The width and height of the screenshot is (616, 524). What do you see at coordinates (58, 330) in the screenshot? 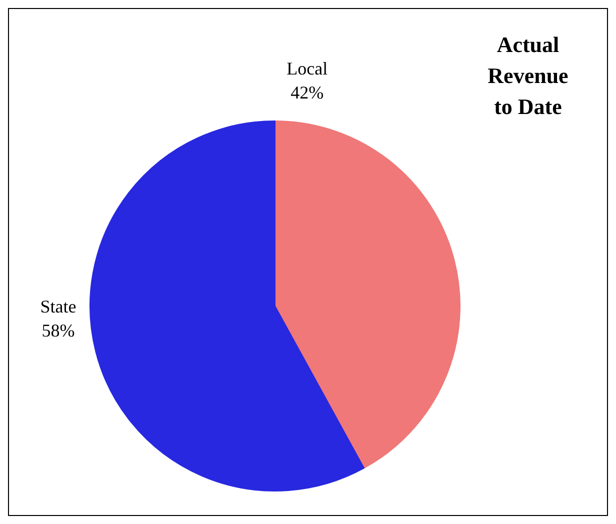
I see `data-label: 58%` at bounding box center [58, 330].